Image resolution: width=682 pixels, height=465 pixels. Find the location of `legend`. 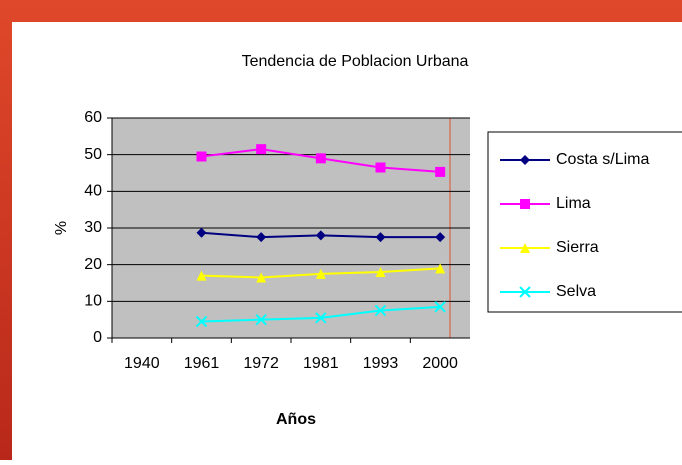

legend is located at coordinates (584, 222).